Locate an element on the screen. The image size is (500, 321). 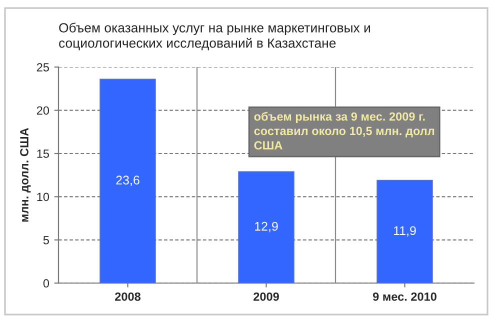
x-tick-label: 2008 is located at coordinates (128, 296).